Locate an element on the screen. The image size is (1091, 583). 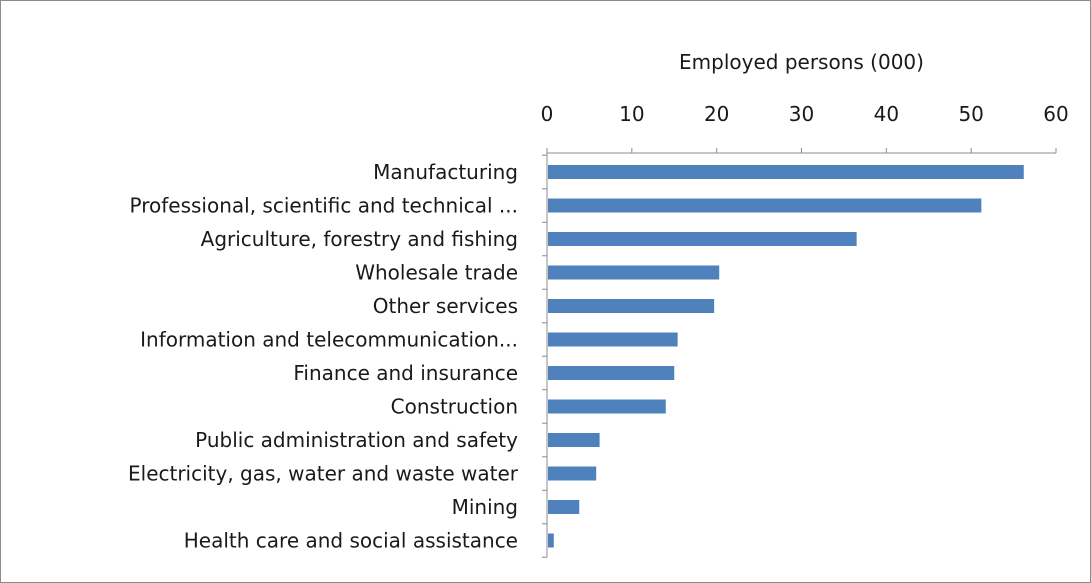
y-axis-category-ticks is located at coordinates (544, 356).